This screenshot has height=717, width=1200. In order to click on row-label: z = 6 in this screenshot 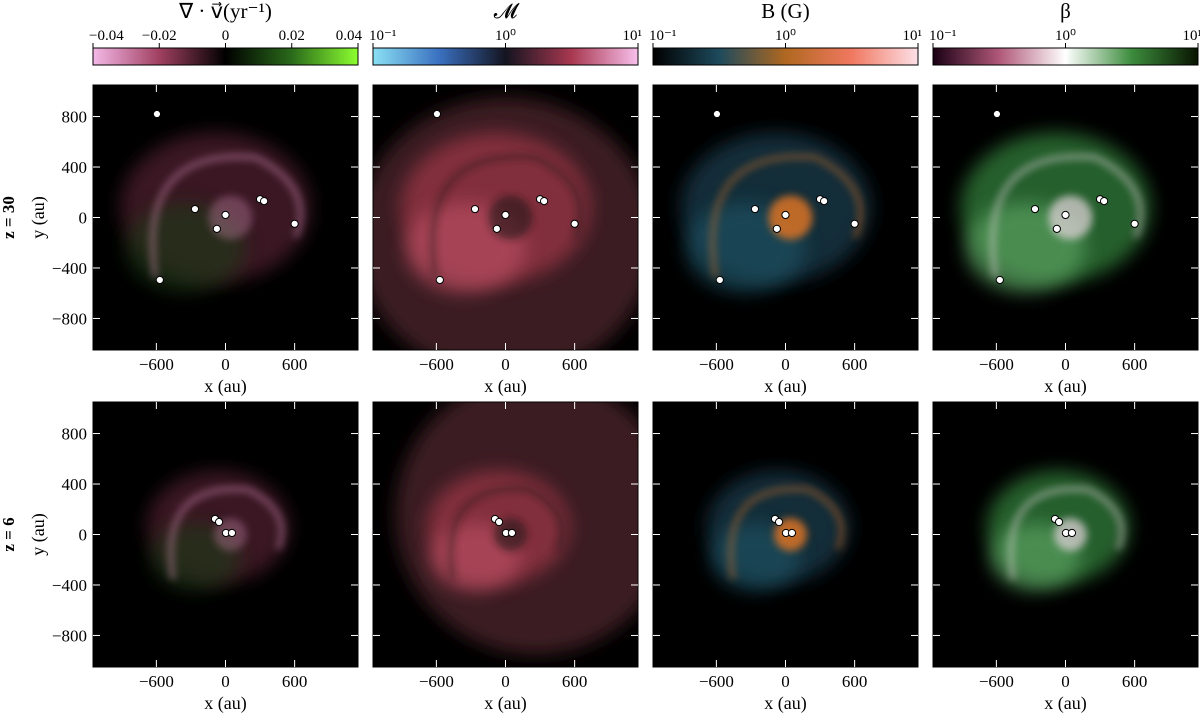, I will do `click(9, 534)`.